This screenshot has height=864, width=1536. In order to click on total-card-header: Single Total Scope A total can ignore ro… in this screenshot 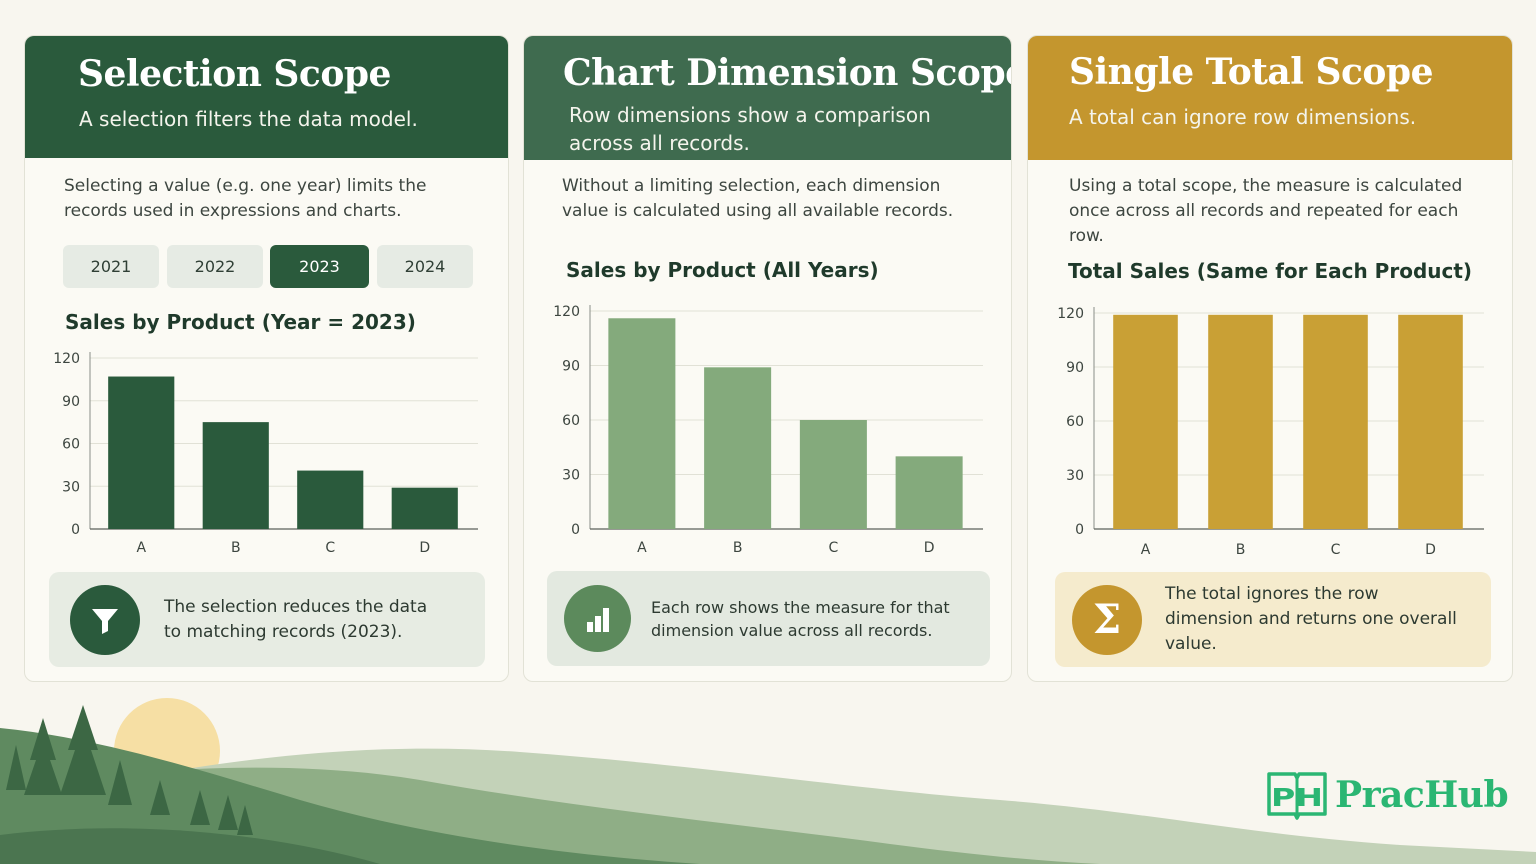, I will do `click(1270, 98)`.